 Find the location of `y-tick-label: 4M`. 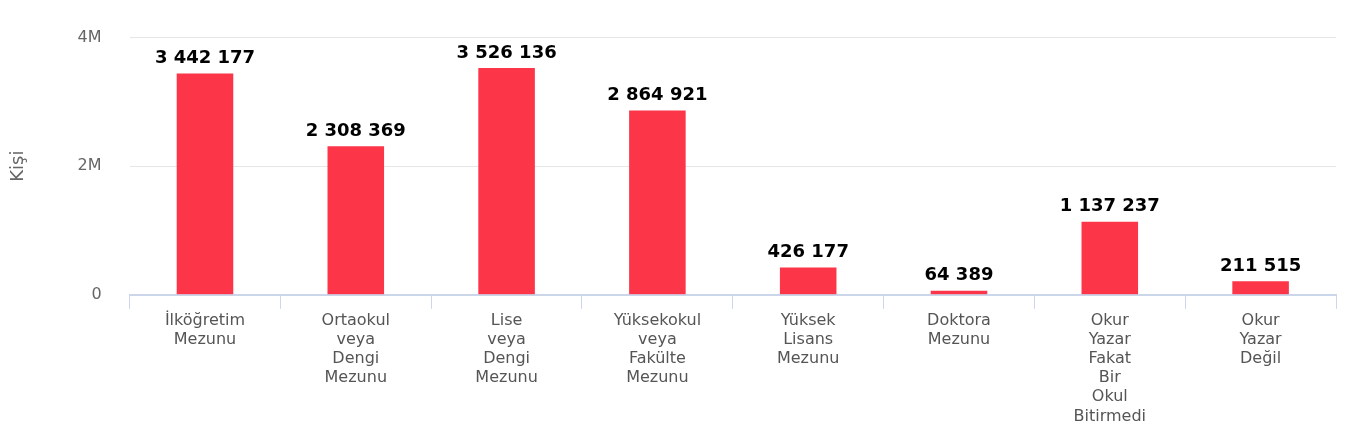

y-tick-label: 4M is located at coordinates (89, 36).